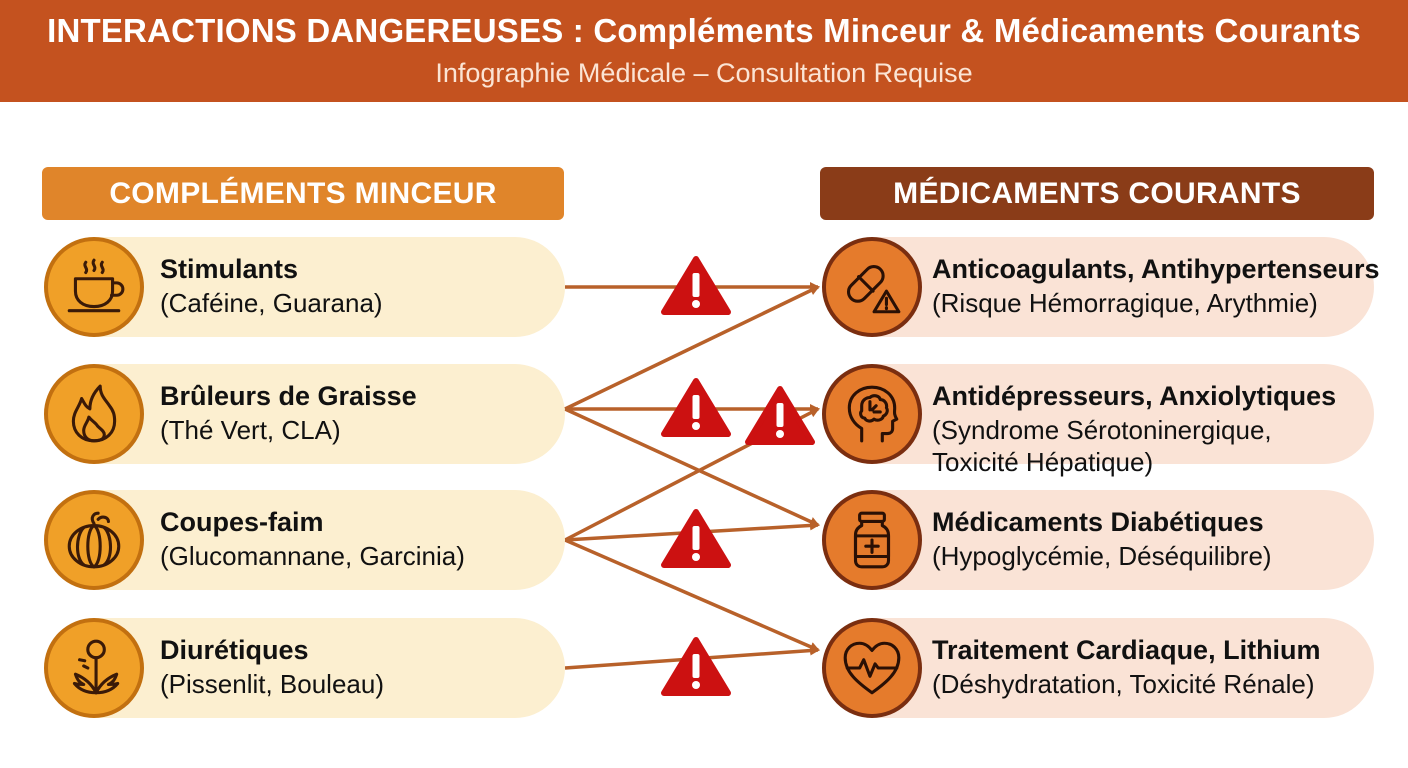 This screenshot has width=1408, height=768. I want to click on flame-icon, so click(94, 414).